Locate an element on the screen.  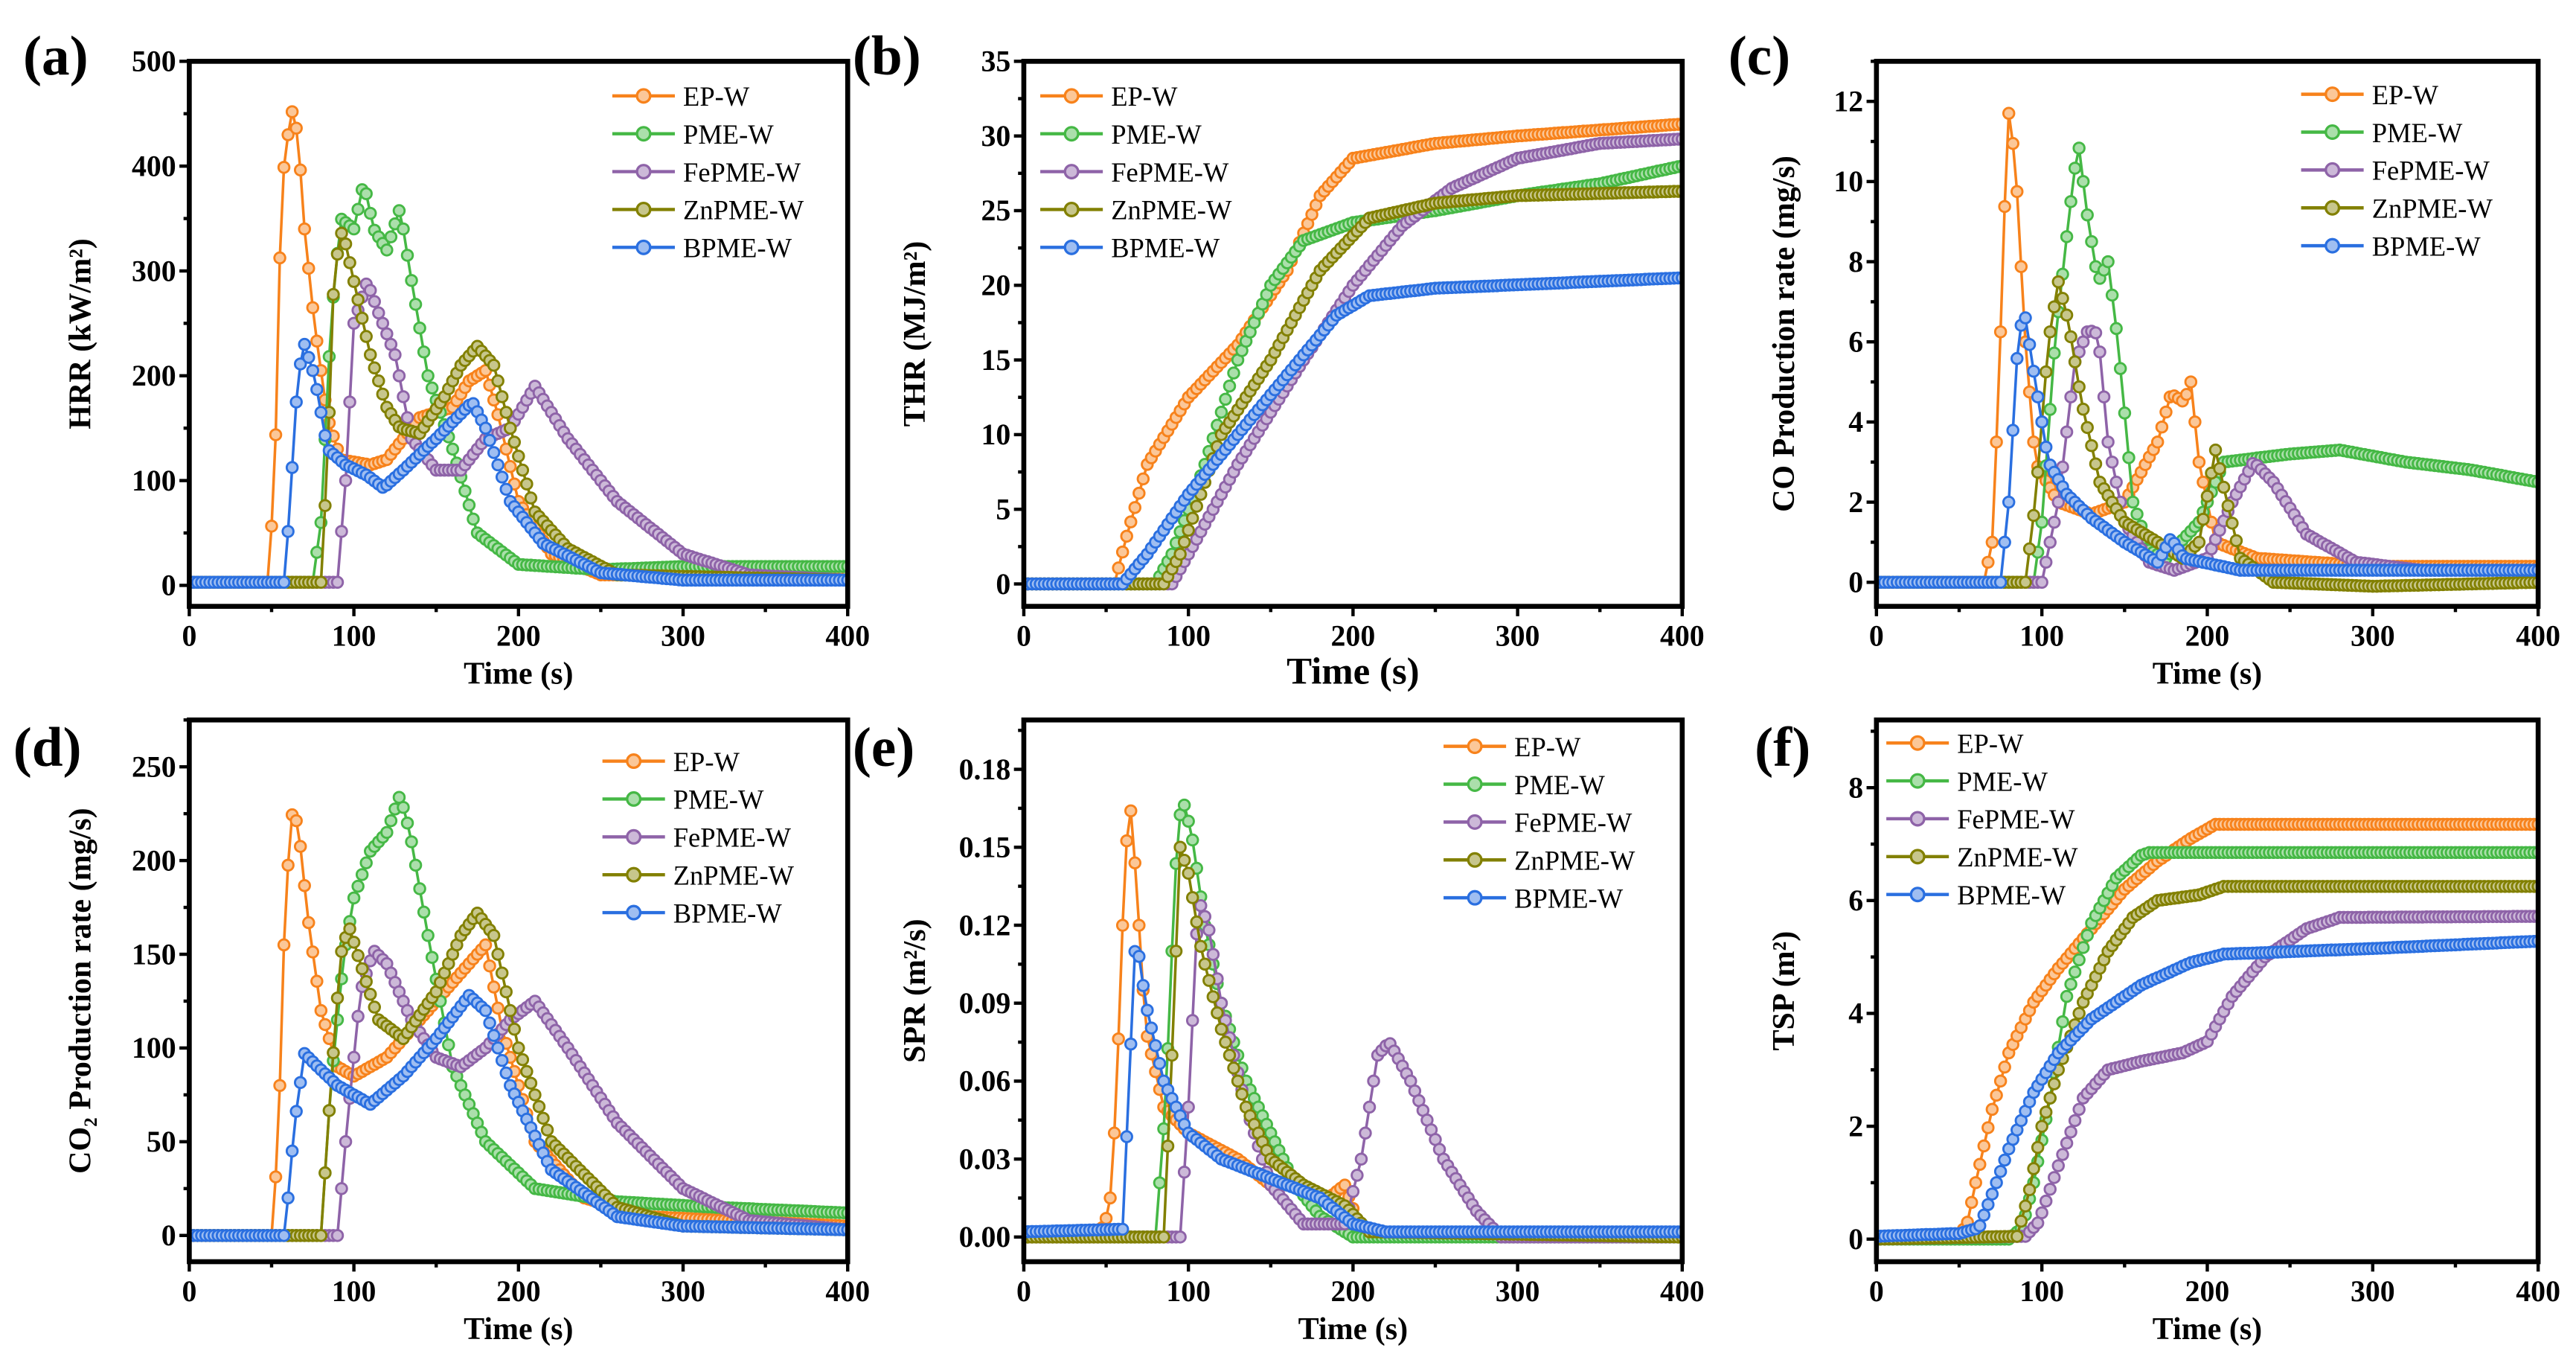
y-tick-label: 2 is located at coordinates (1855, 1126).